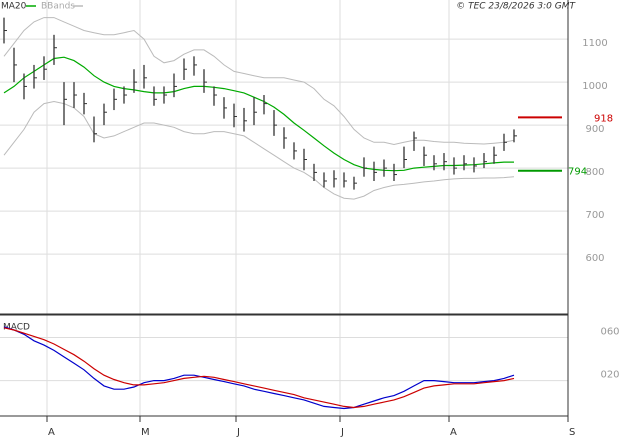  Describe the element at coordinates (145, 432) in the screenshot. I see `x-tick-label: M` at that location.